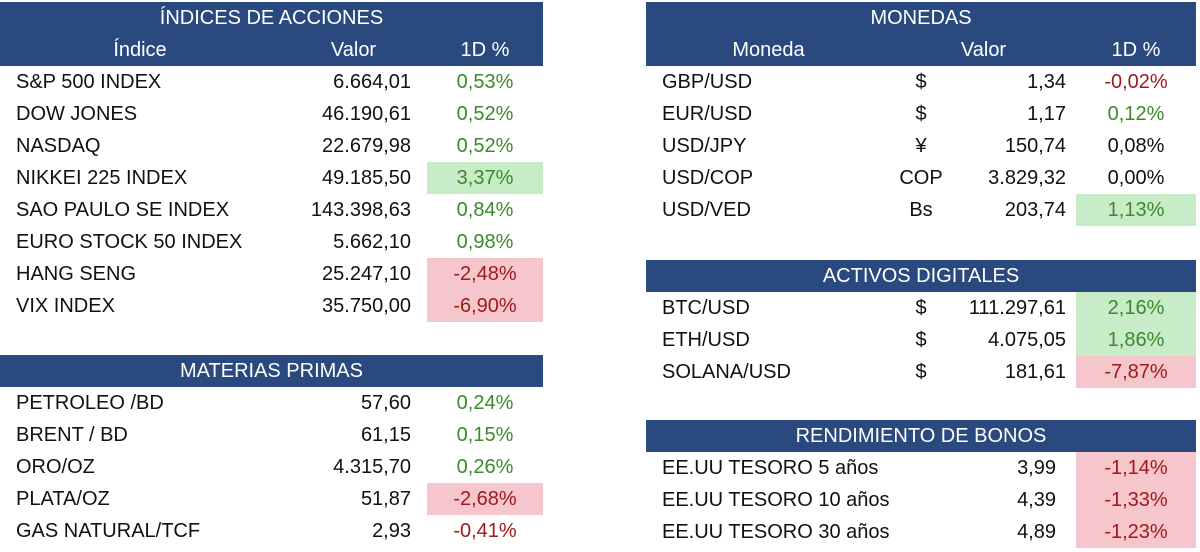 Image resolution: width=1200 pixels, height=552 pixels. What do you see at coordinates (391, 531) in the screenshot?
I see `commodities-value-cell: 2,93` at bounding box center [391, 531].